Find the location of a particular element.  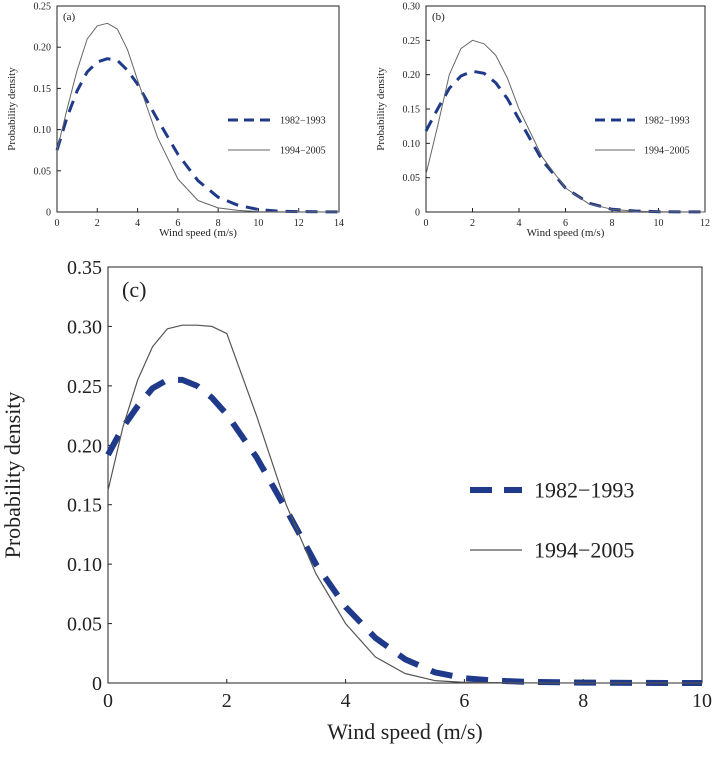

panel-label: (c) is located at coordinates (134, 289).